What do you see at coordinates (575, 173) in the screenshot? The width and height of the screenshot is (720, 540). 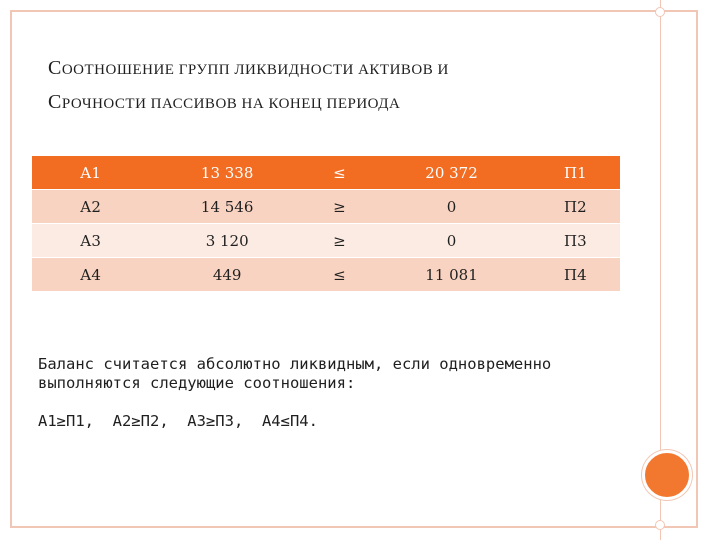 I see `liability-group: П1` at bounding box center [575, 173].